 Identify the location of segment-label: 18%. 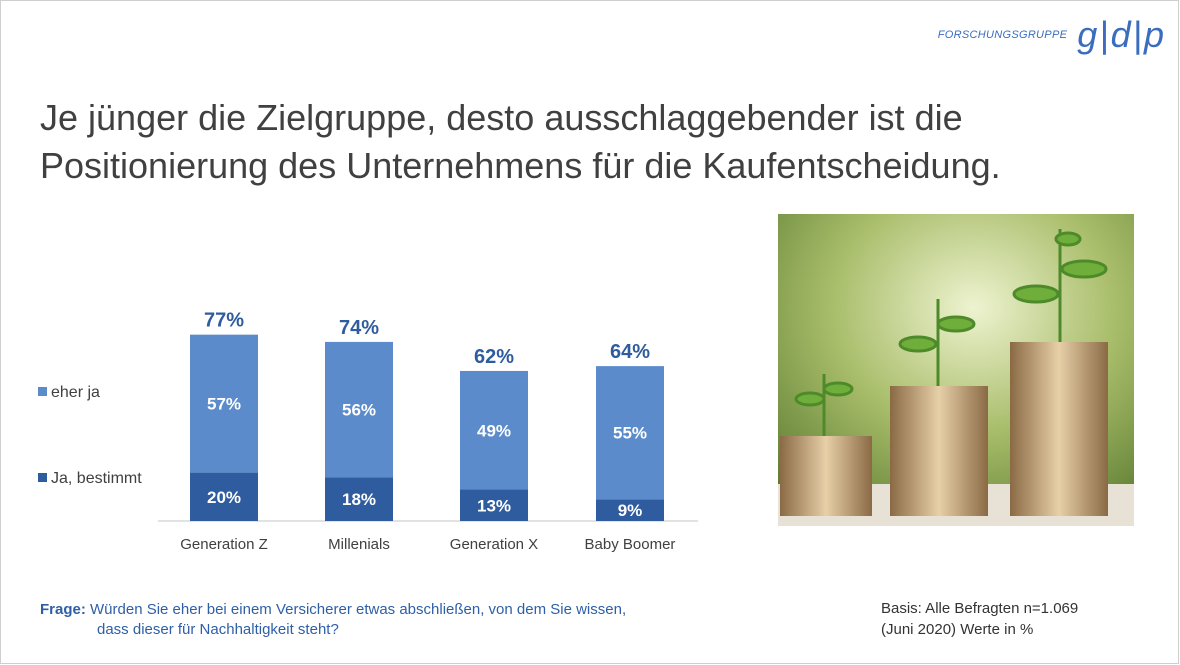
(359, 499).